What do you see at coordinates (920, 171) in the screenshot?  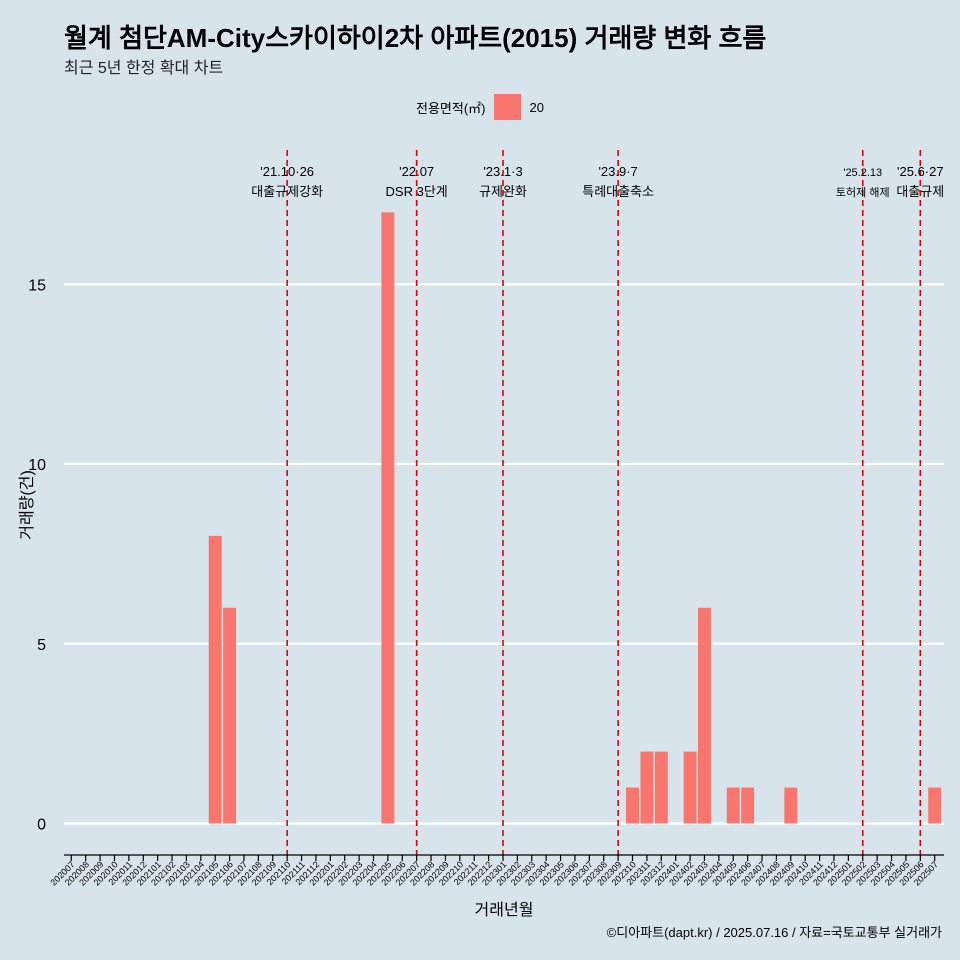 I see `event-date-label: '25.6·27` at bounding box center [920, 171].